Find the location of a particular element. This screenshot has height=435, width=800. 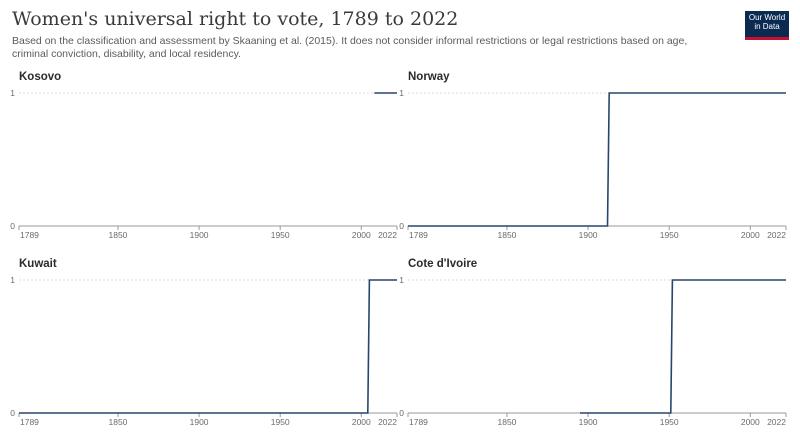

series-line-kuwait is located at coordinates (208, 346).